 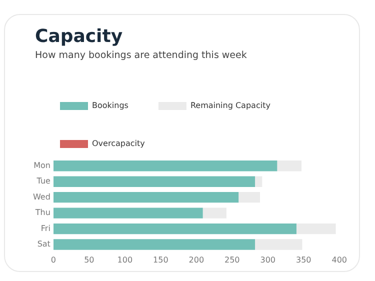 I want to click on x-tick-label: 50, so click(x=89, y=259).